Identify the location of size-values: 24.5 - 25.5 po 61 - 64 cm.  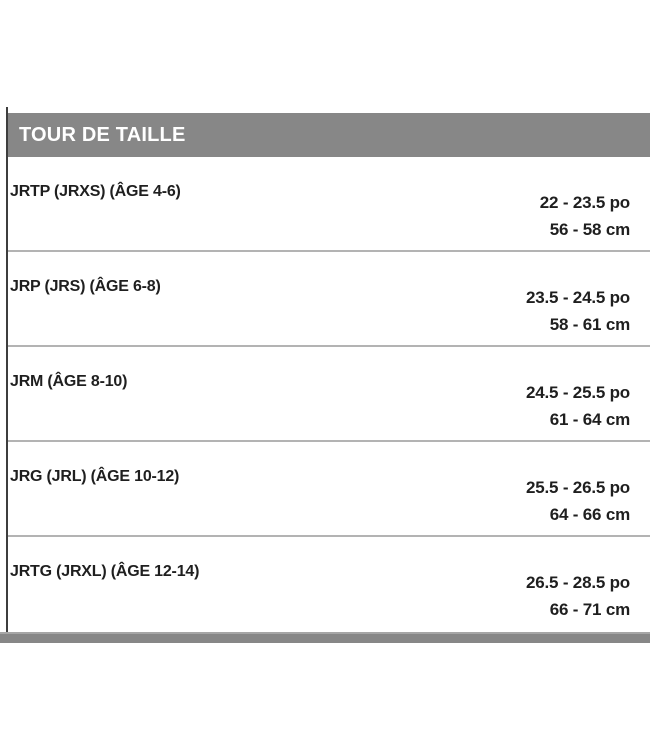
(578, 406).